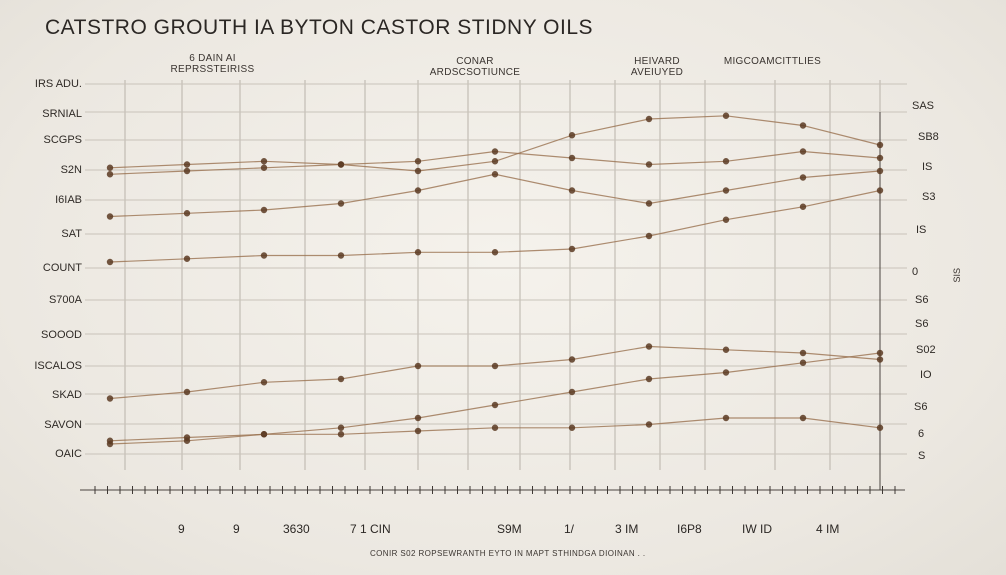 The image size is (1006, 575). Describe the element at coordinates (58, 84) in the screenshot. I see `y-tick-label: IRS ADU.` at that location.